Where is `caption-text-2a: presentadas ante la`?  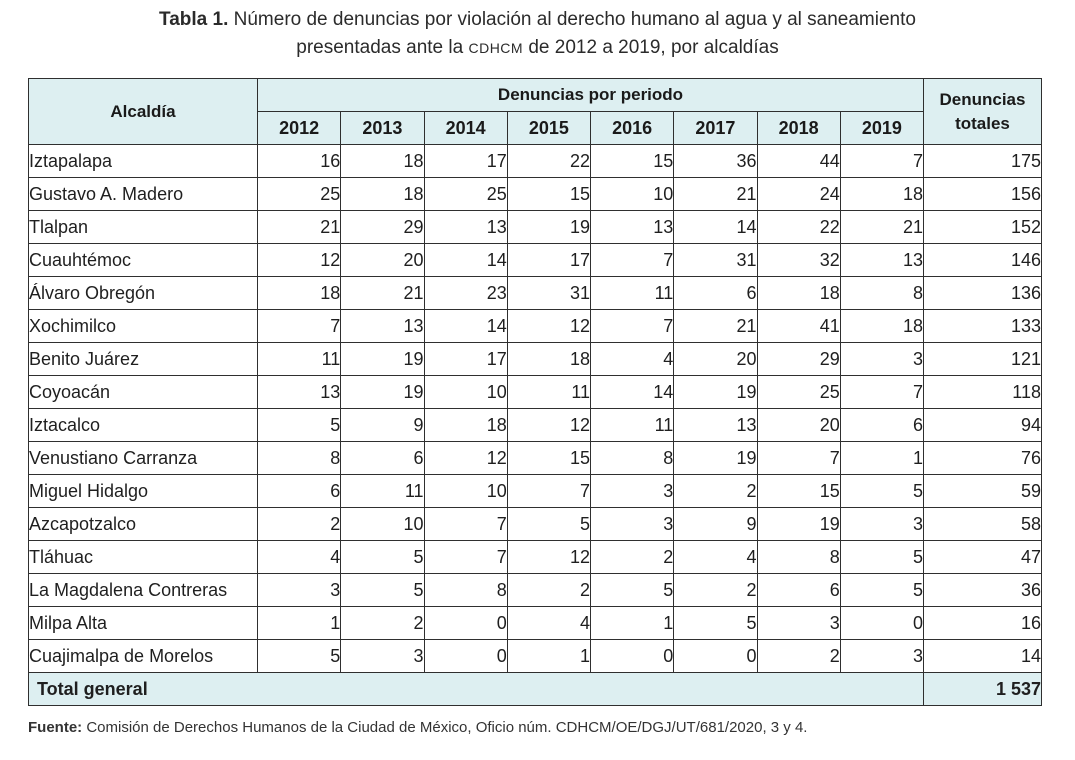
caption-text-2a: presentadas ante la is located at coordinates (382, 47).